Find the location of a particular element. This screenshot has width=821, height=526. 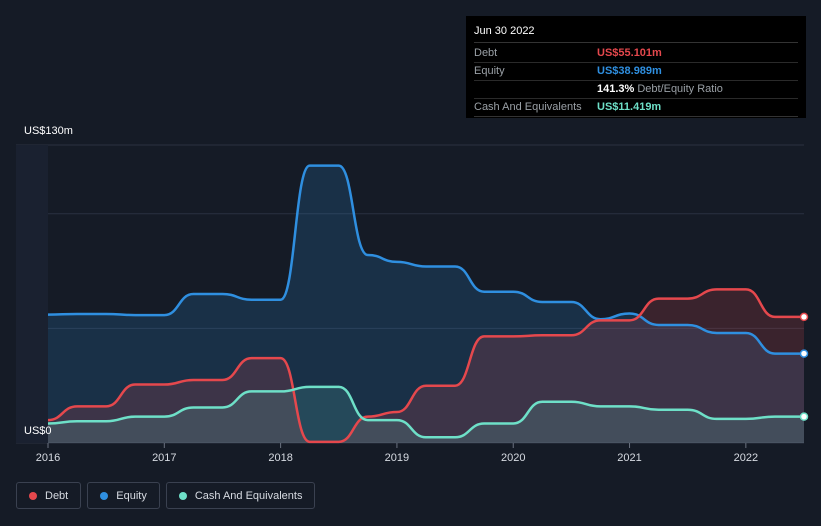

legend: Debt Equity Cash And Equivalents is located at coordinates (166, 496).